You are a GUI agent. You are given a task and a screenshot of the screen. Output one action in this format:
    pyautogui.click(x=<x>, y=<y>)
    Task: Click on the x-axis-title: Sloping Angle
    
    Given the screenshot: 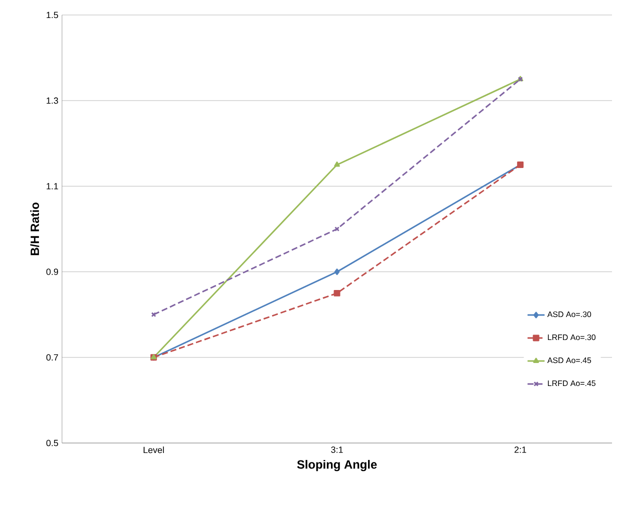 What is the action you would take?
    pyautogui.click(x=337, y=466)
    